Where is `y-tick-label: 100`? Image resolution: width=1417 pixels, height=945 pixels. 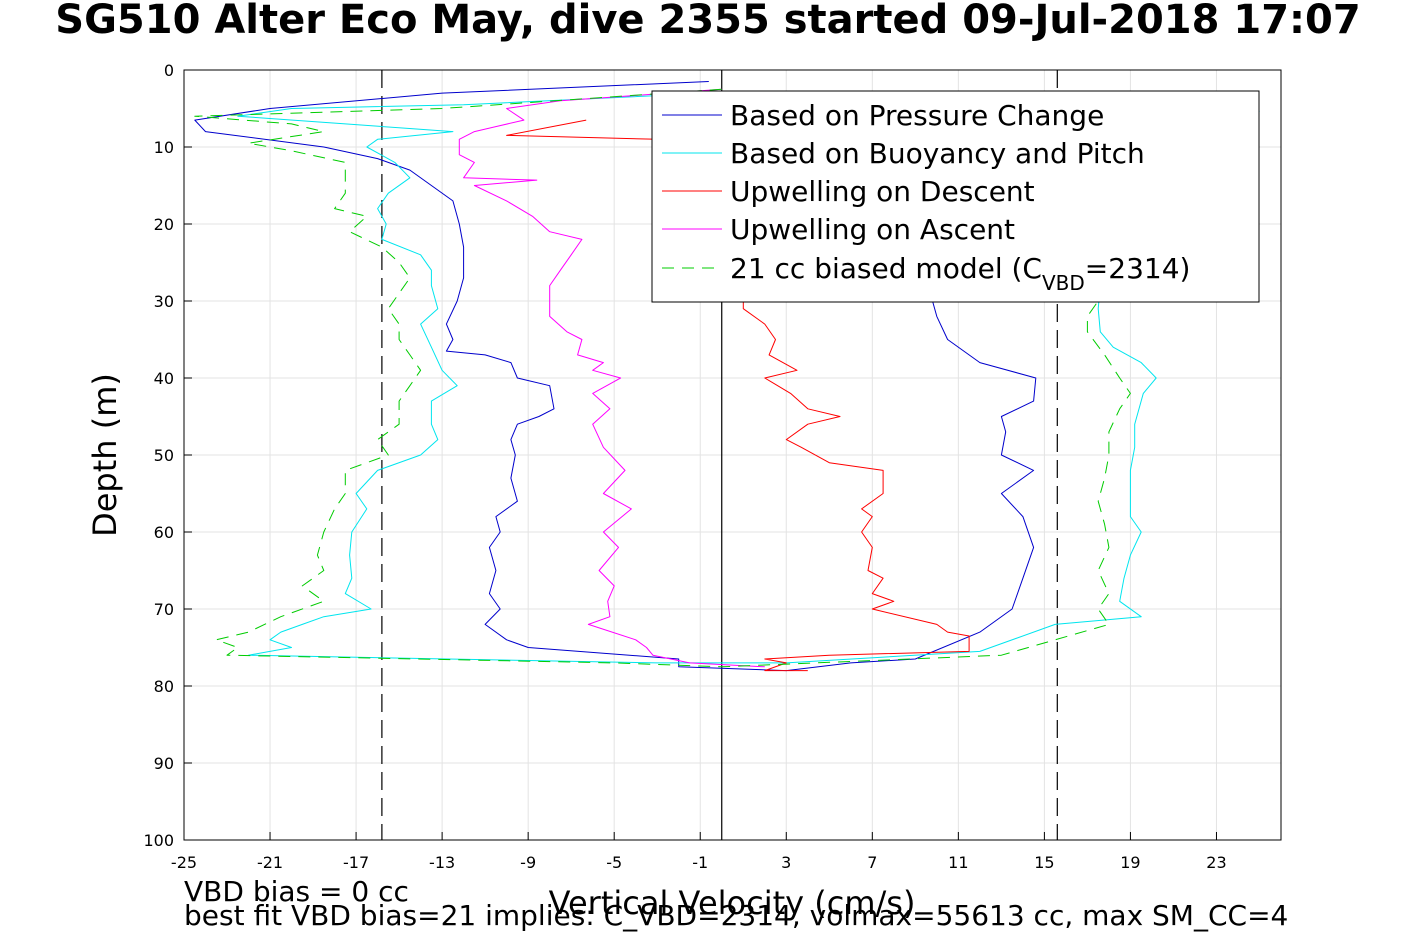 y-tick-label: 100 is located at coordinates (158, 840).